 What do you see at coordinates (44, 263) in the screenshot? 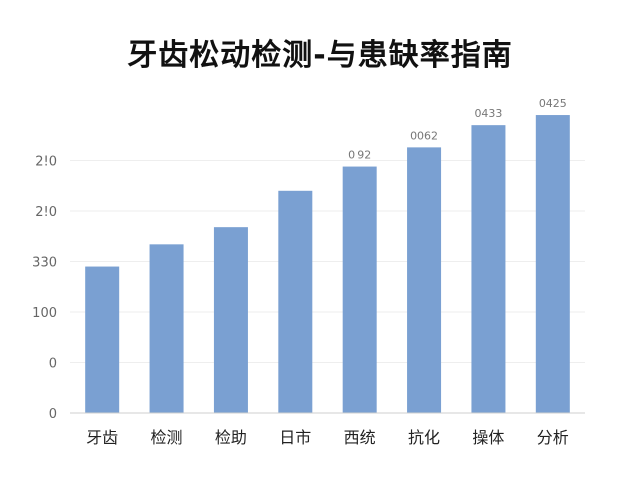
I see `y-tick-label: 330` at bounding box center [44, 263].